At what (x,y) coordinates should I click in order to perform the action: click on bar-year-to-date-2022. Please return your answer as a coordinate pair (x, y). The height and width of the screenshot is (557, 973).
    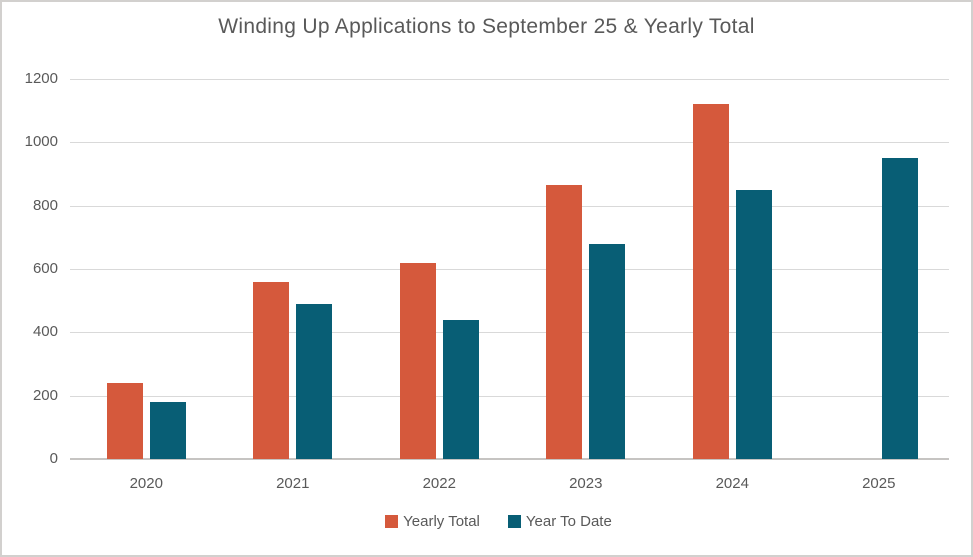
    Looking at the image, I should click on (460, 389).